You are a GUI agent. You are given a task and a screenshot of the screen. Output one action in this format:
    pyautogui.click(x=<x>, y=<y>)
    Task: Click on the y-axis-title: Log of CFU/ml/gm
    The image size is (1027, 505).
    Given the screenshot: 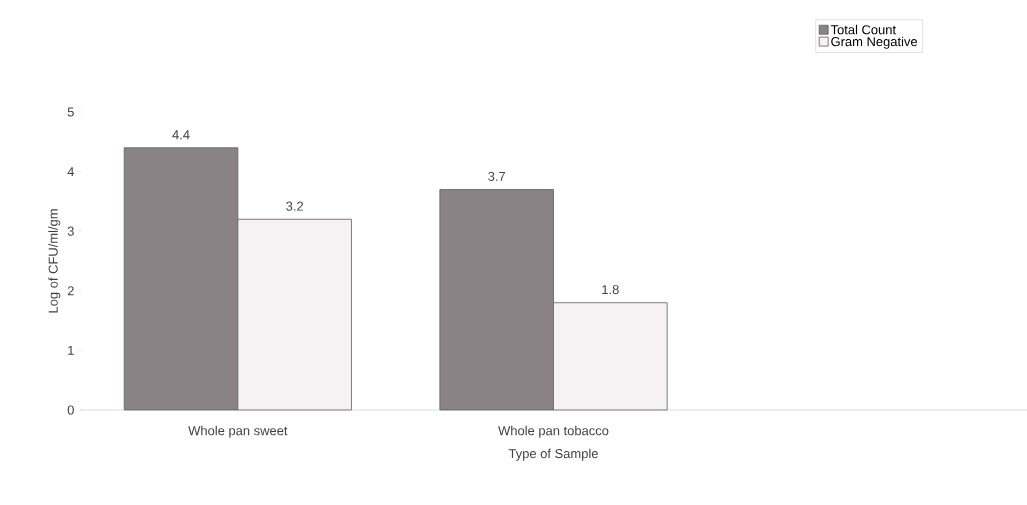 What is the action you would take?
    pyautogui.click(x=54, y=261)
    